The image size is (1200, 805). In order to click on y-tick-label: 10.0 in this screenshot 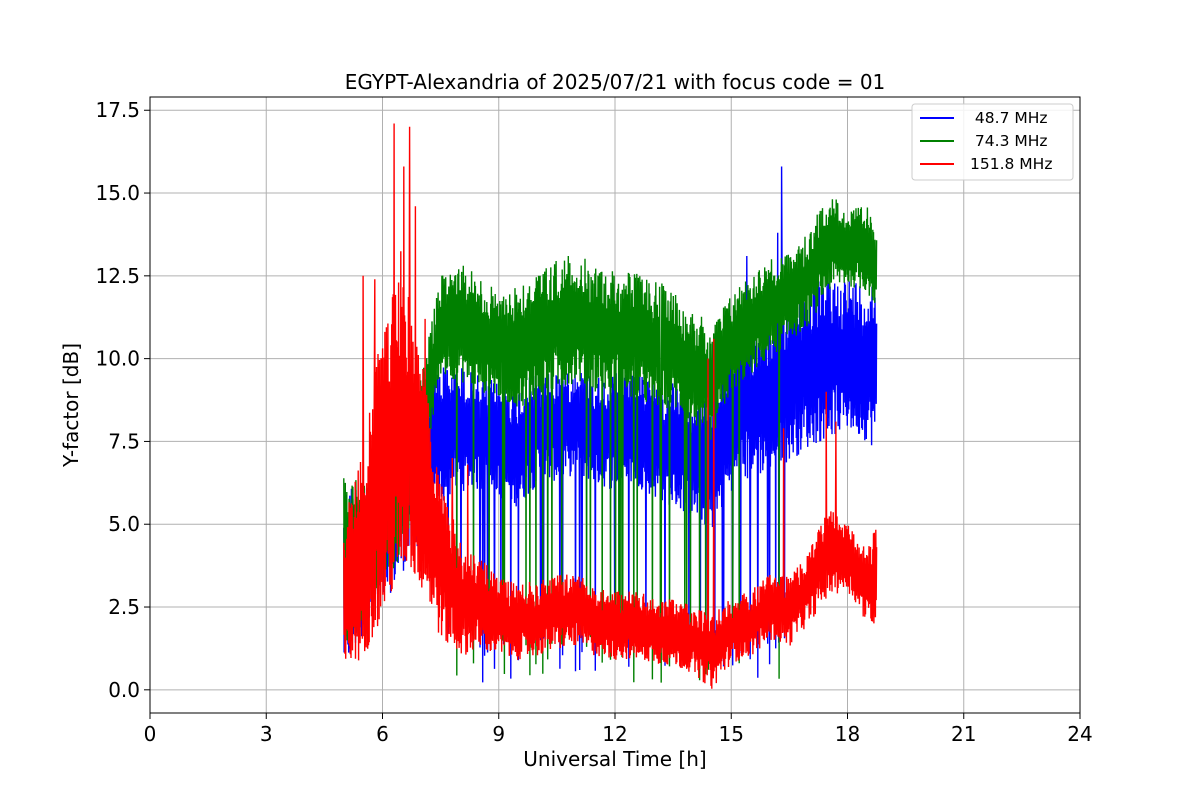, I will do `click(117, 359)`.